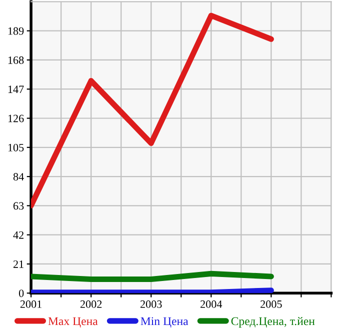  What do you see at coordinates (273, 322) in the screenshot?
I see `legend-label: Сред.Цена, т.йен` at bounding box center [273, 322].